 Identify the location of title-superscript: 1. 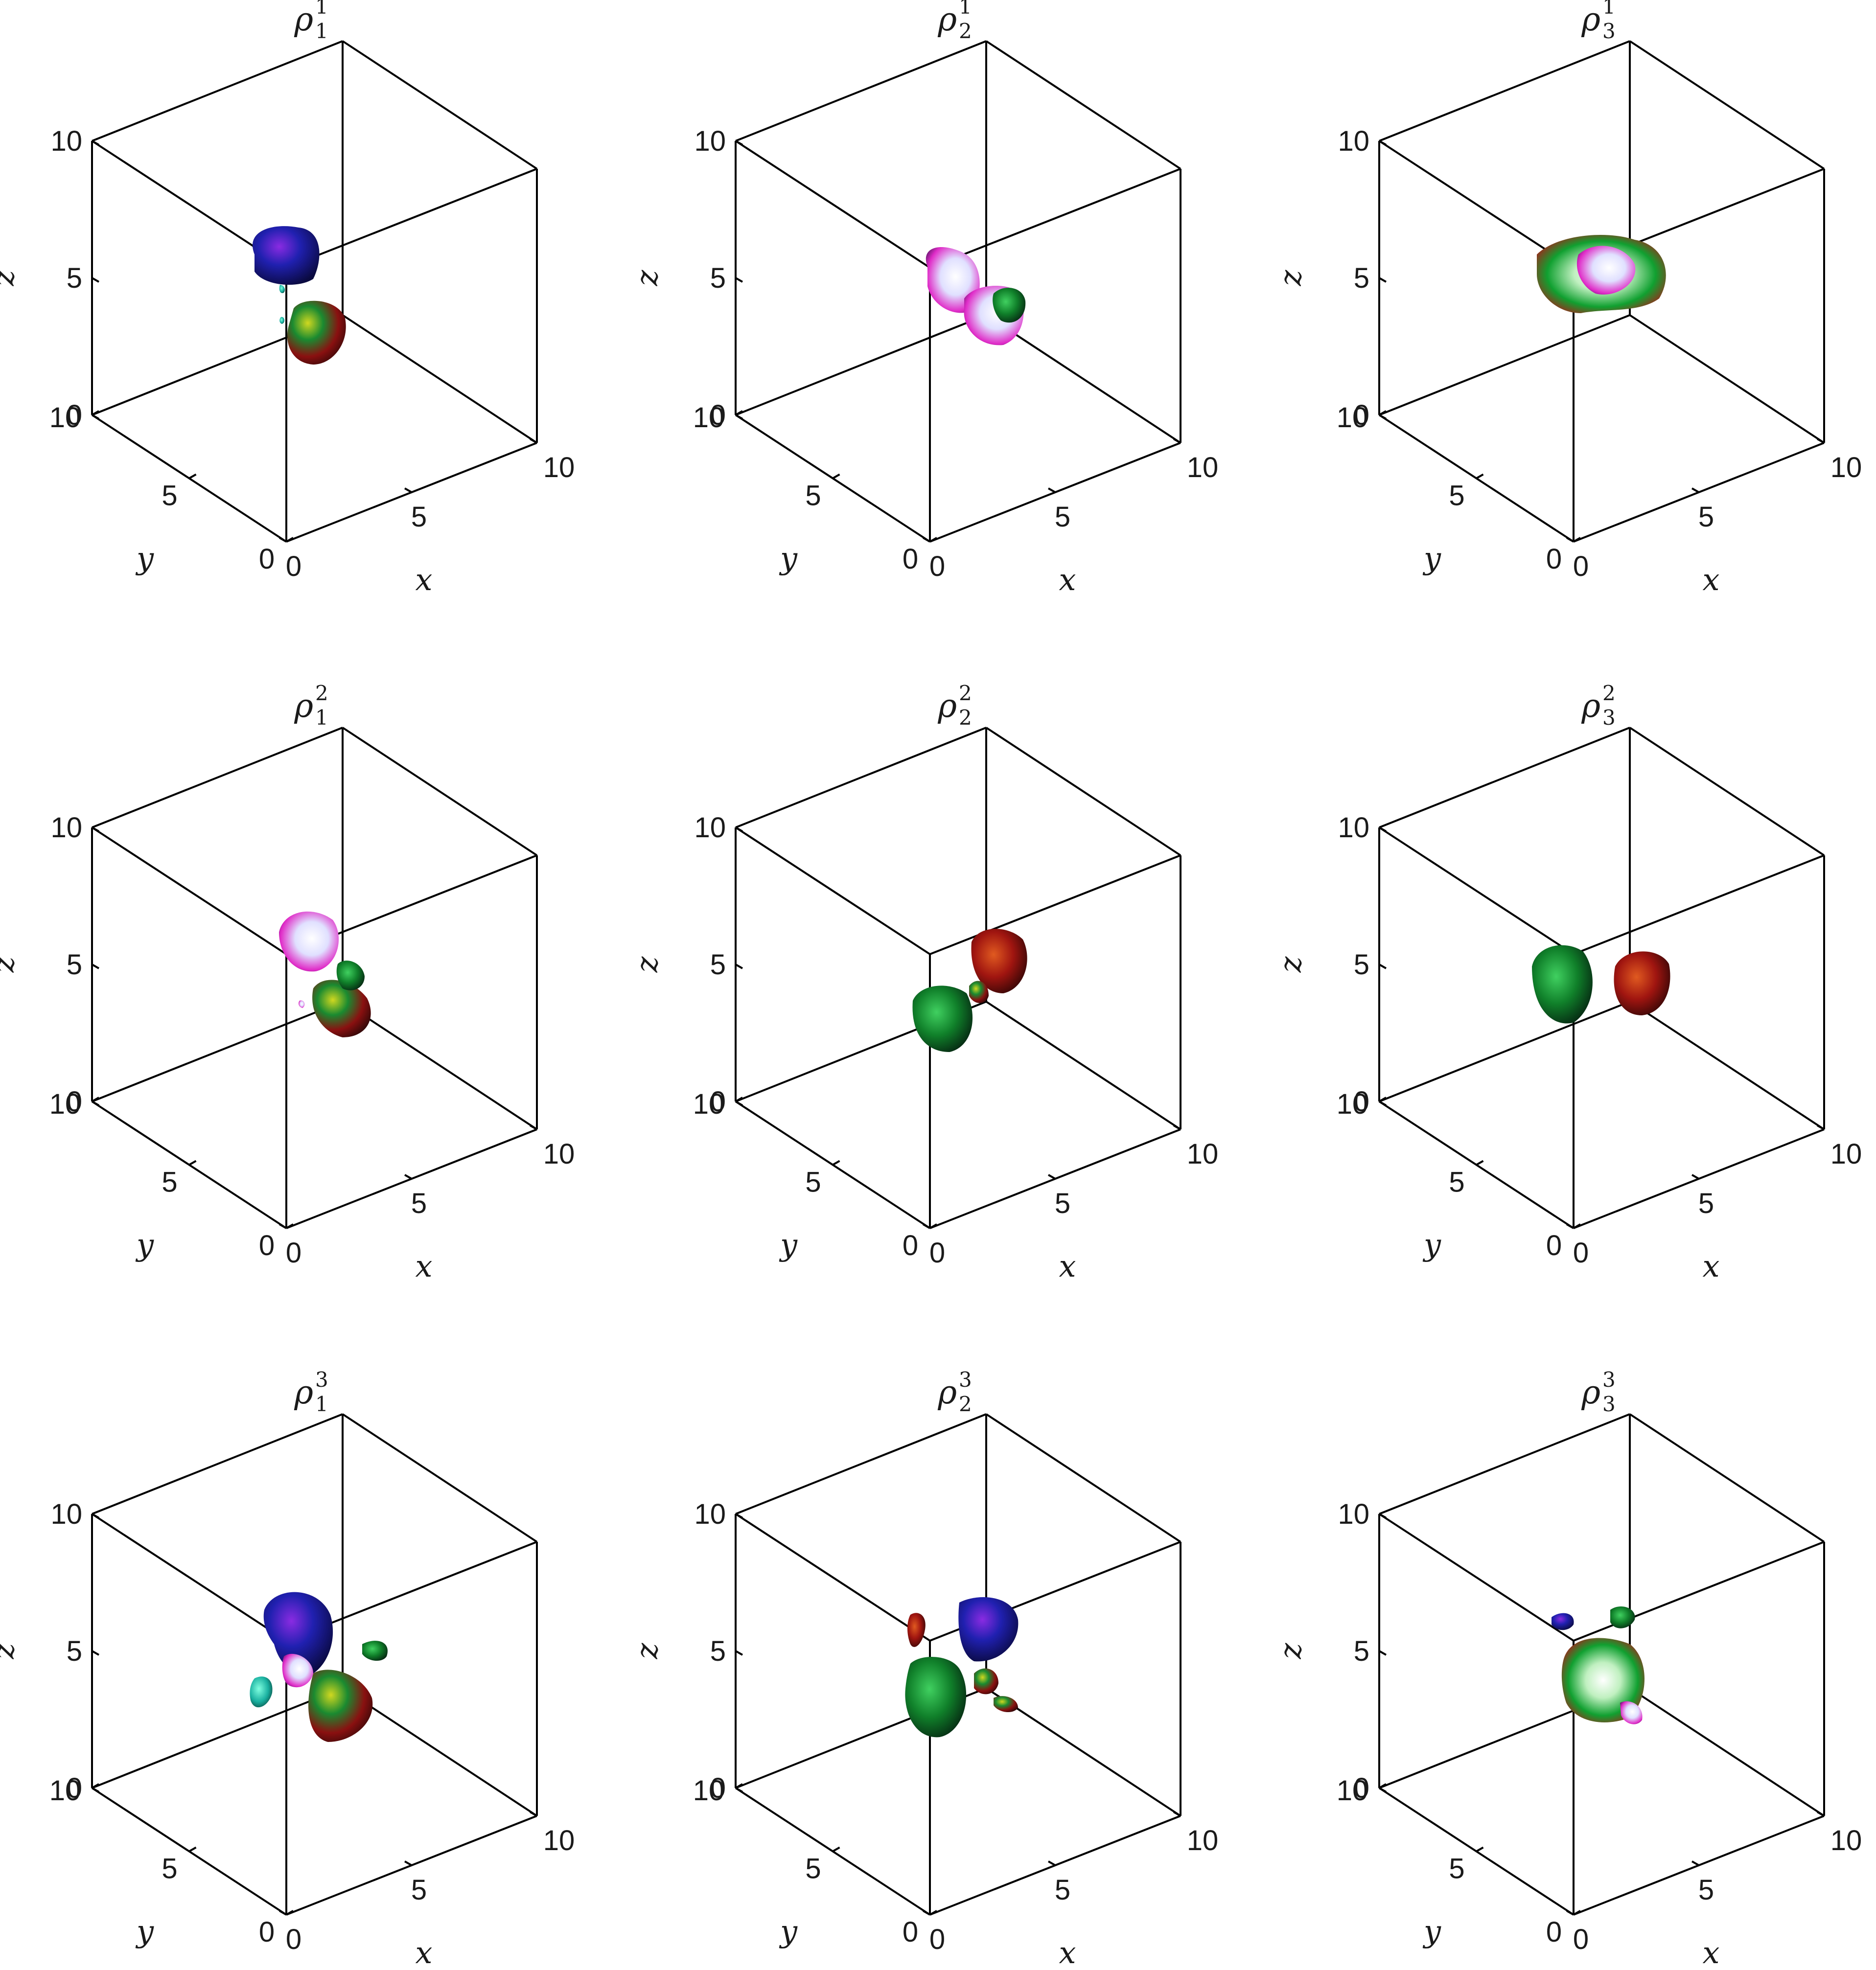
(965, 9).